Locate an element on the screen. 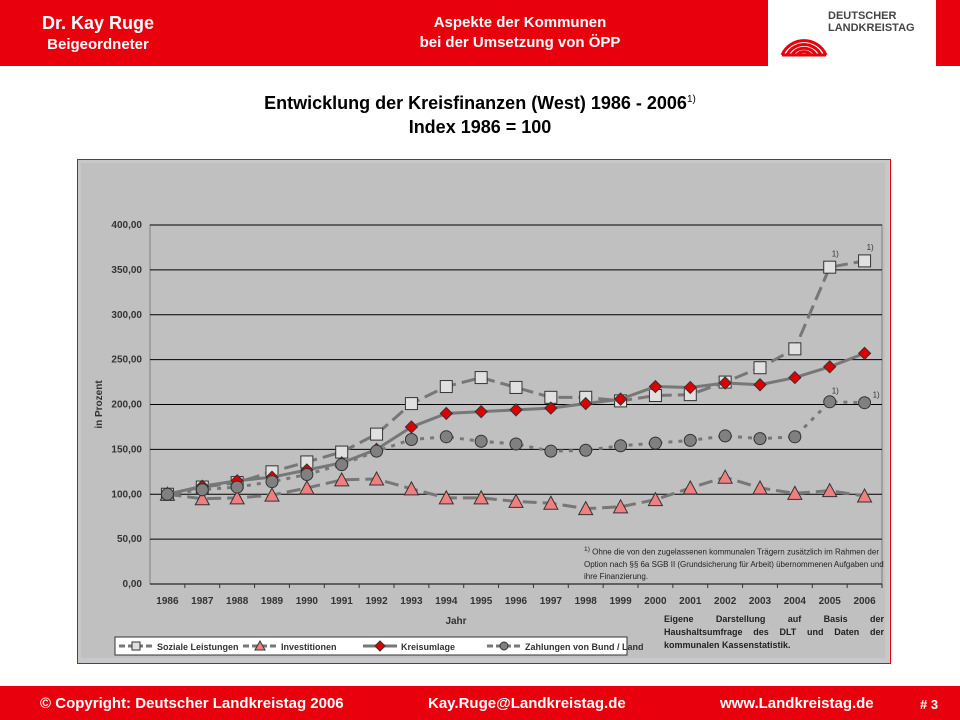  legend-marker-diamond is located at coordinates (380, 646).